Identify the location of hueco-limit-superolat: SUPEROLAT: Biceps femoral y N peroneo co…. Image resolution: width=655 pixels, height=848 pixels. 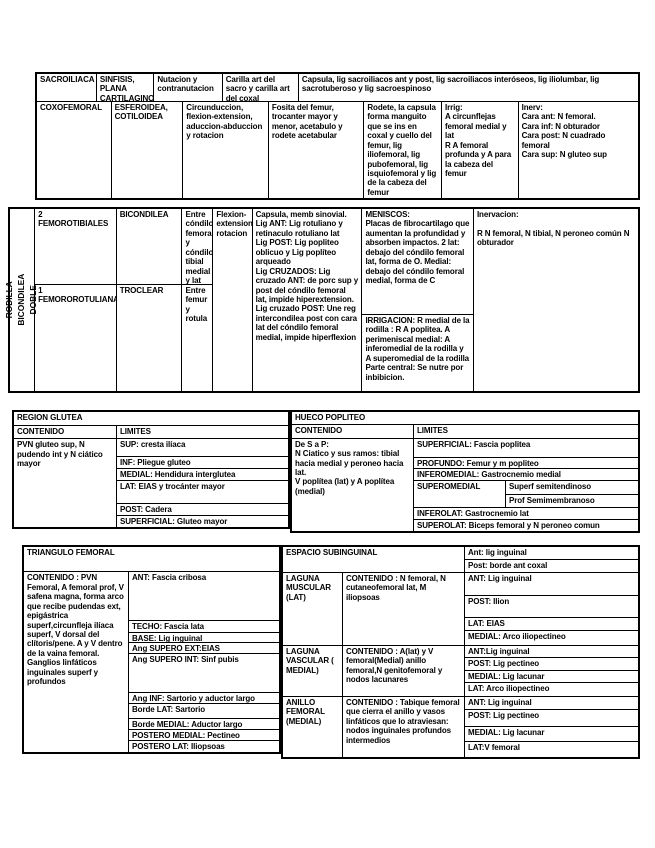
(508, 526).